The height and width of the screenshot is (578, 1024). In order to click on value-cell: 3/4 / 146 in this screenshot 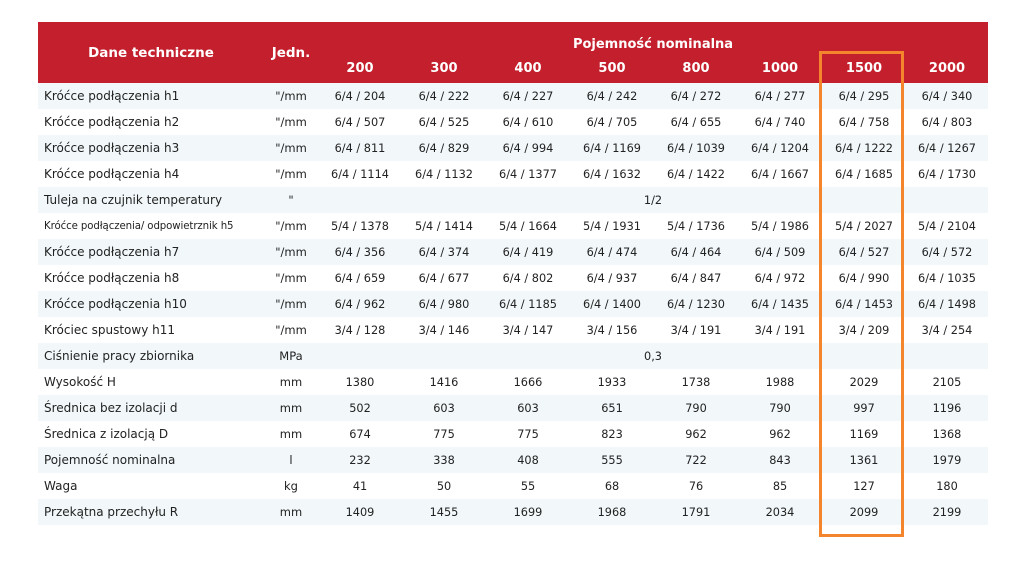, I will do `click(444, 330)`.